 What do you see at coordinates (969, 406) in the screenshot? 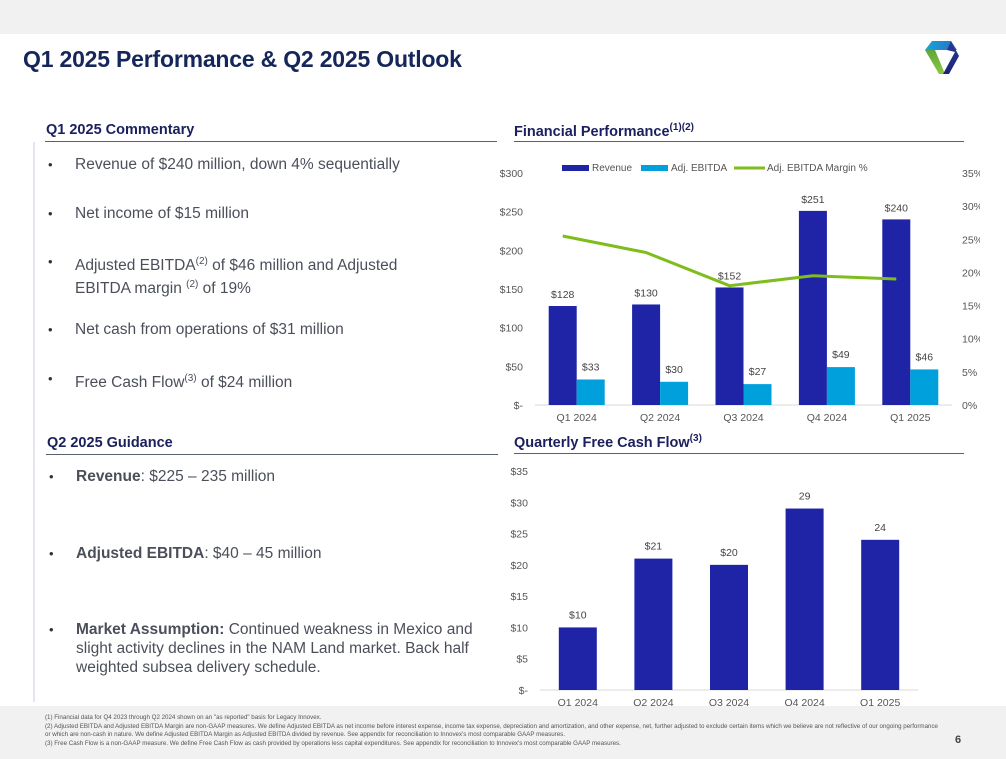
I see `y2-tick-label: 0%` at bounding box center [969, 406].